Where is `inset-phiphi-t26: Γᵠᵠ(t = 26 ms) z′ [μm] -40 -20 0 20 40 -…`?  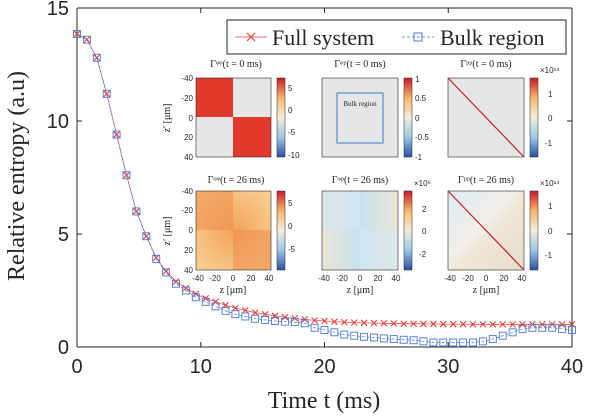
inset-phiphi-t26: Γᵠᵠ(t = 26 ms) z′ [μm] -40 -20 0 20 40 -… is located at coordinates (229, 235).